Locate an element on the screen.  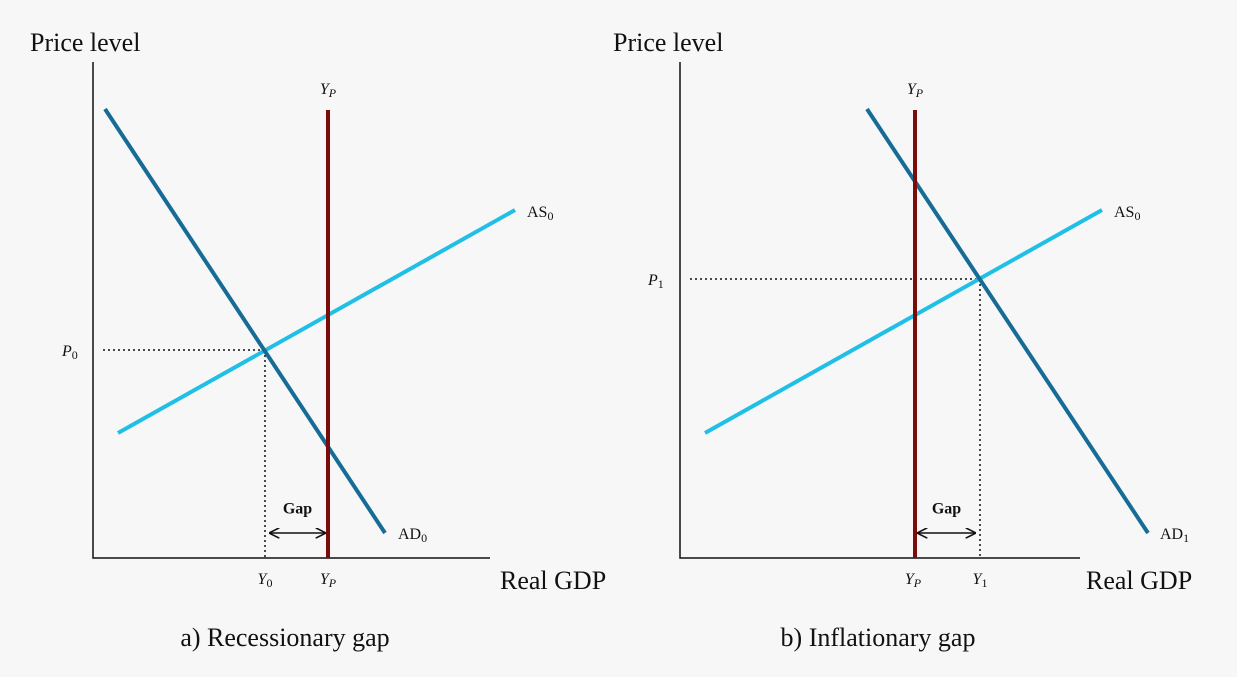
curve-label: P0 is located at coordinates (69, 352).